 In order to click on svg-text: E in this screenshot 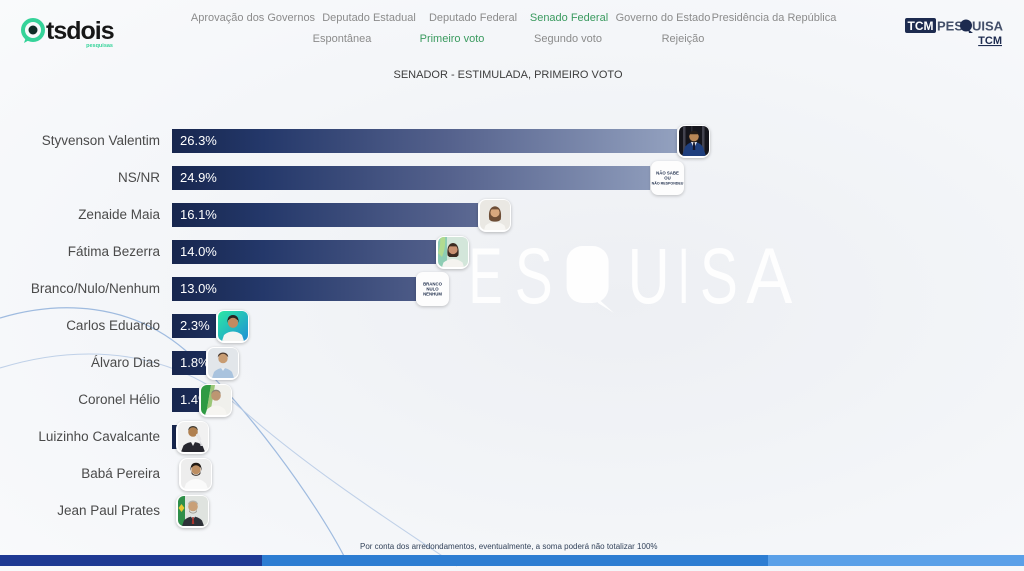, I will do `click(486, 275)`.